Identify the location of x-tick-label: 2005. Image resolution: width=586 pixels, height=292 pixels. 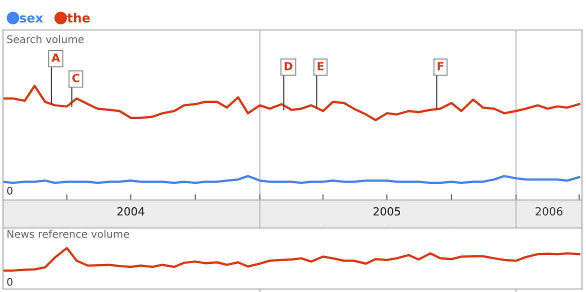
(387, 211).